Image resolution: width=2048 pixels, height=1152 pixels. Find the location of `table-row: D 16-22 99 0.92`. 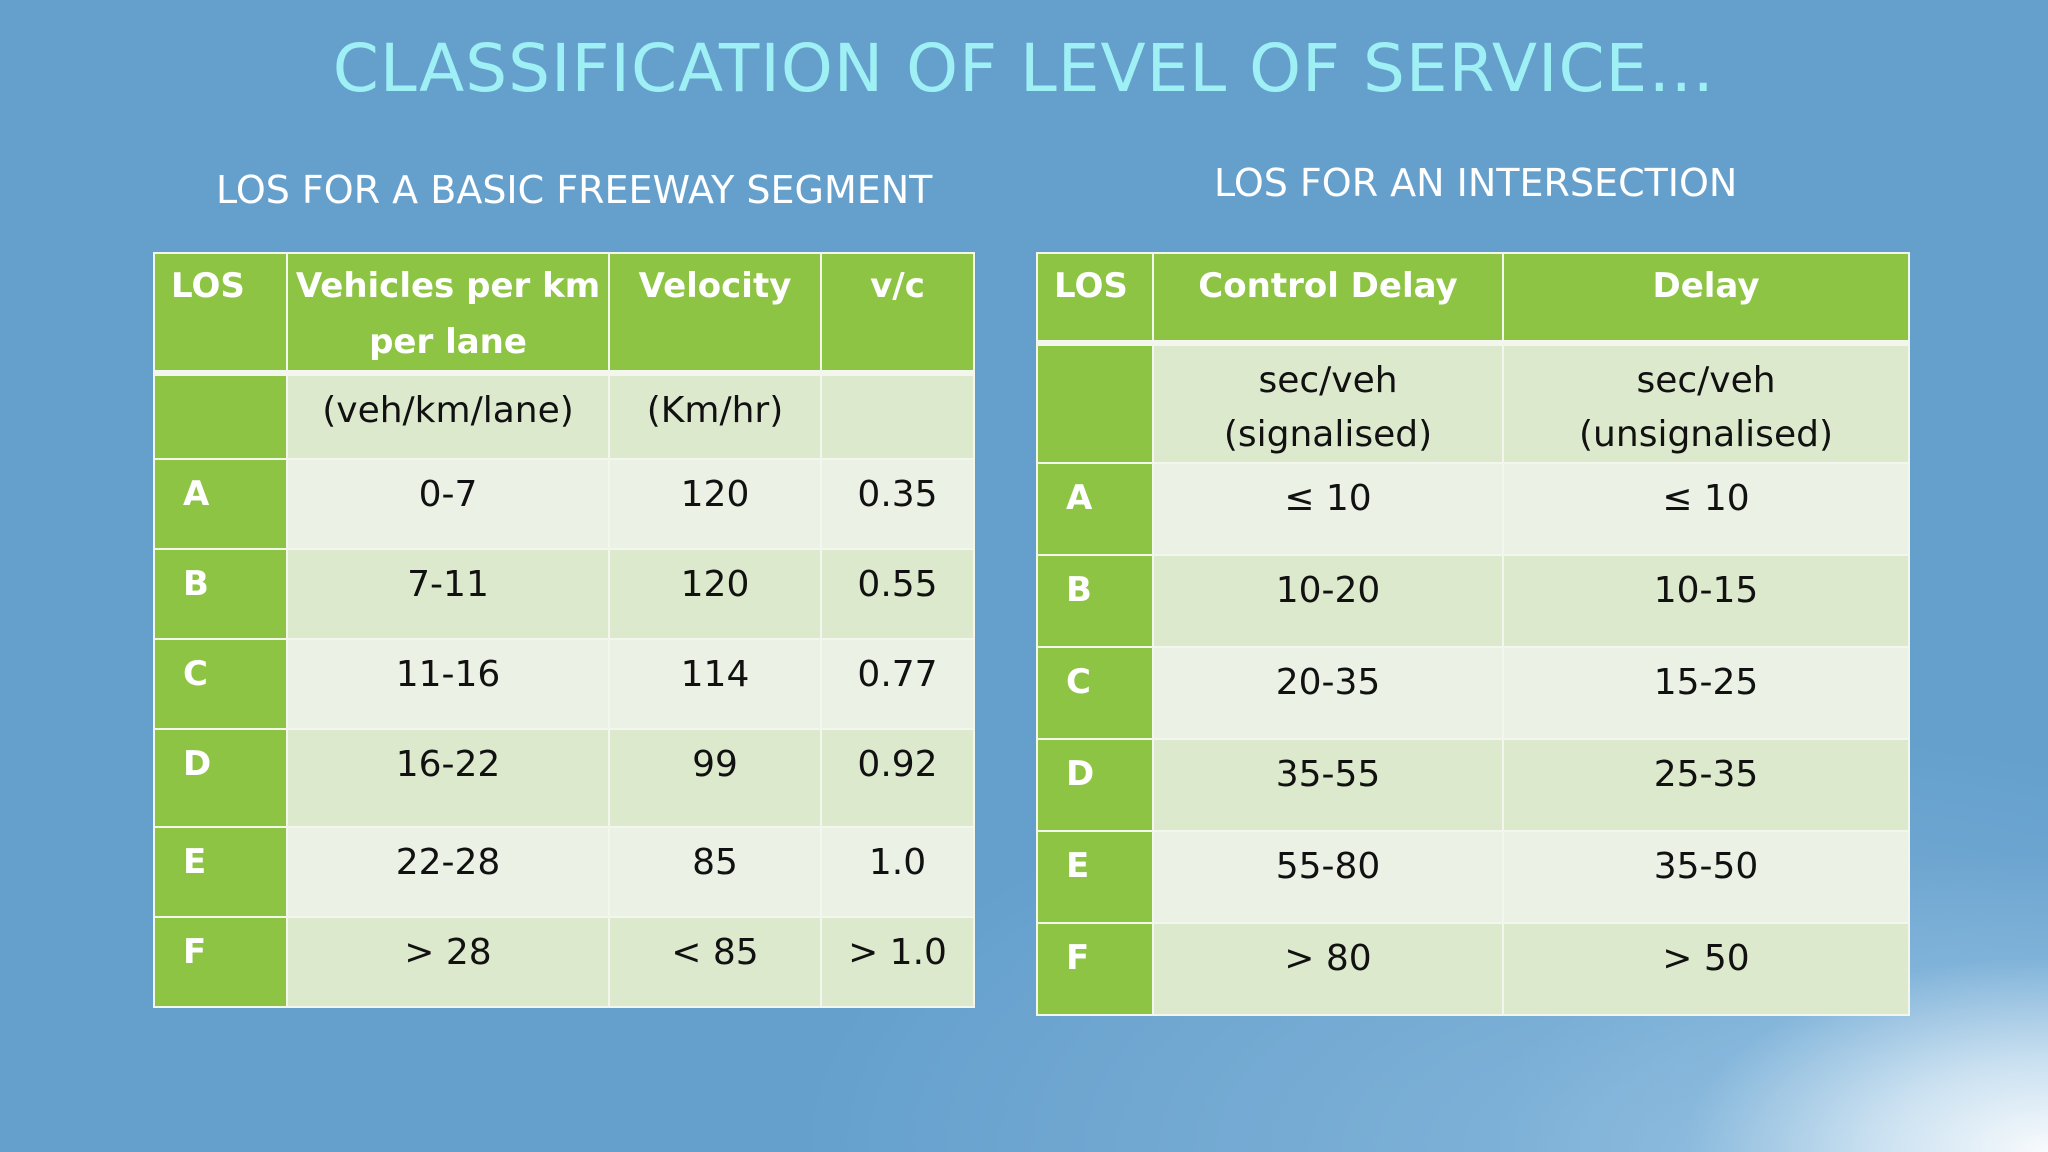

table-row: D 16-22 99 0.92 is located at coordinates (564, 778).